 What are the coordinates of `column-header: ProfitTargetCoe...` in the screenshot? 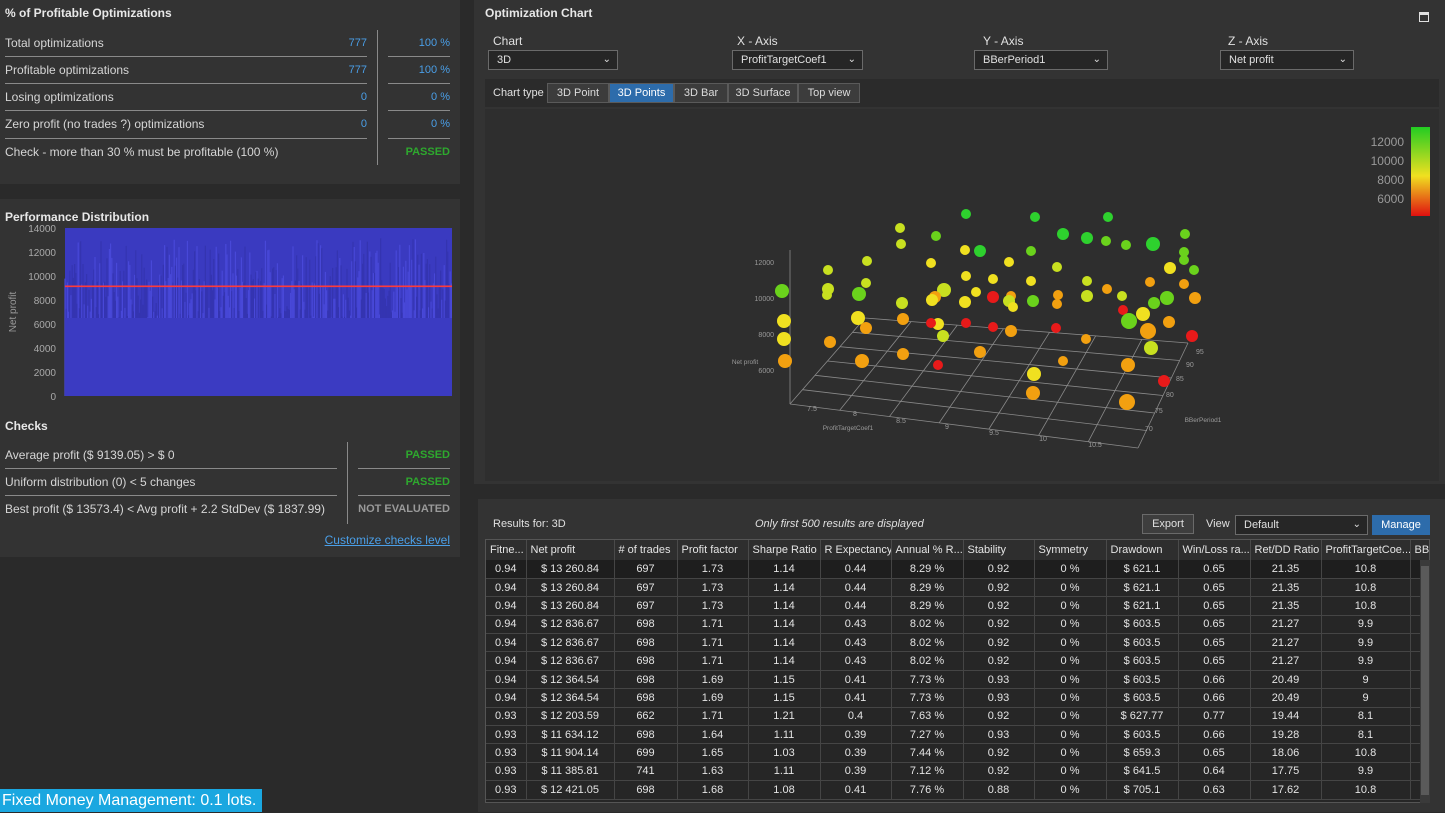 It's located at (1366, 550).